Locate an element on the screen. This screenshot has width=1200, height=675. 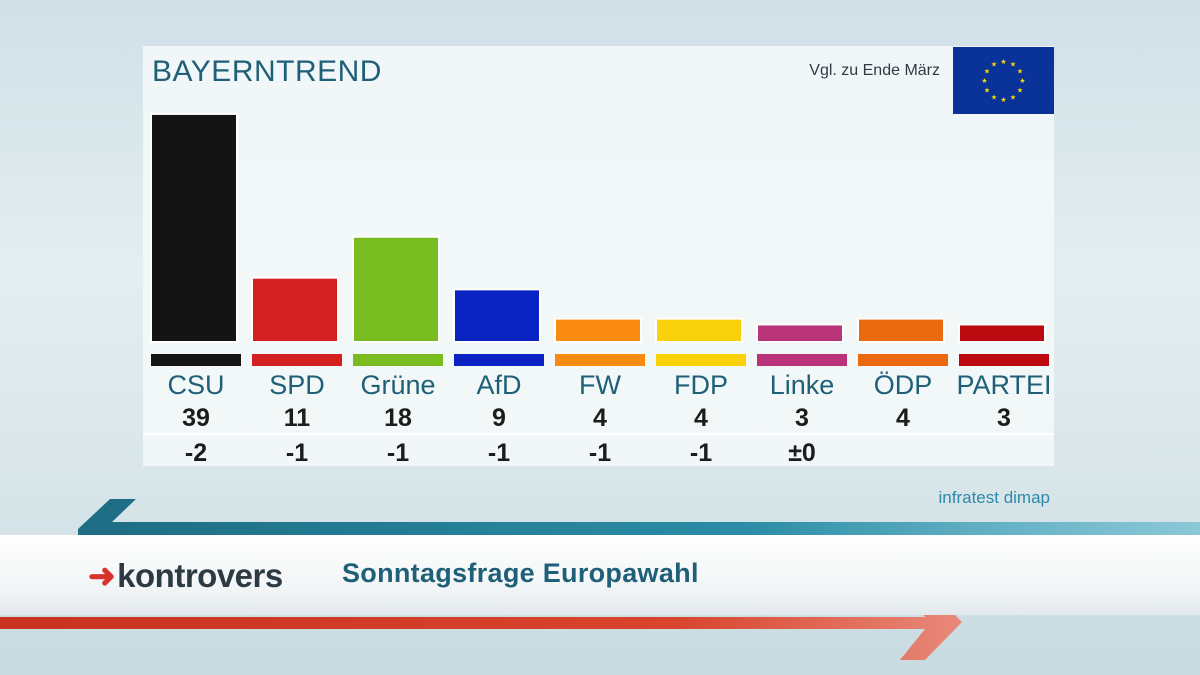
value-label: 11 is located at coordinates (297, 418).